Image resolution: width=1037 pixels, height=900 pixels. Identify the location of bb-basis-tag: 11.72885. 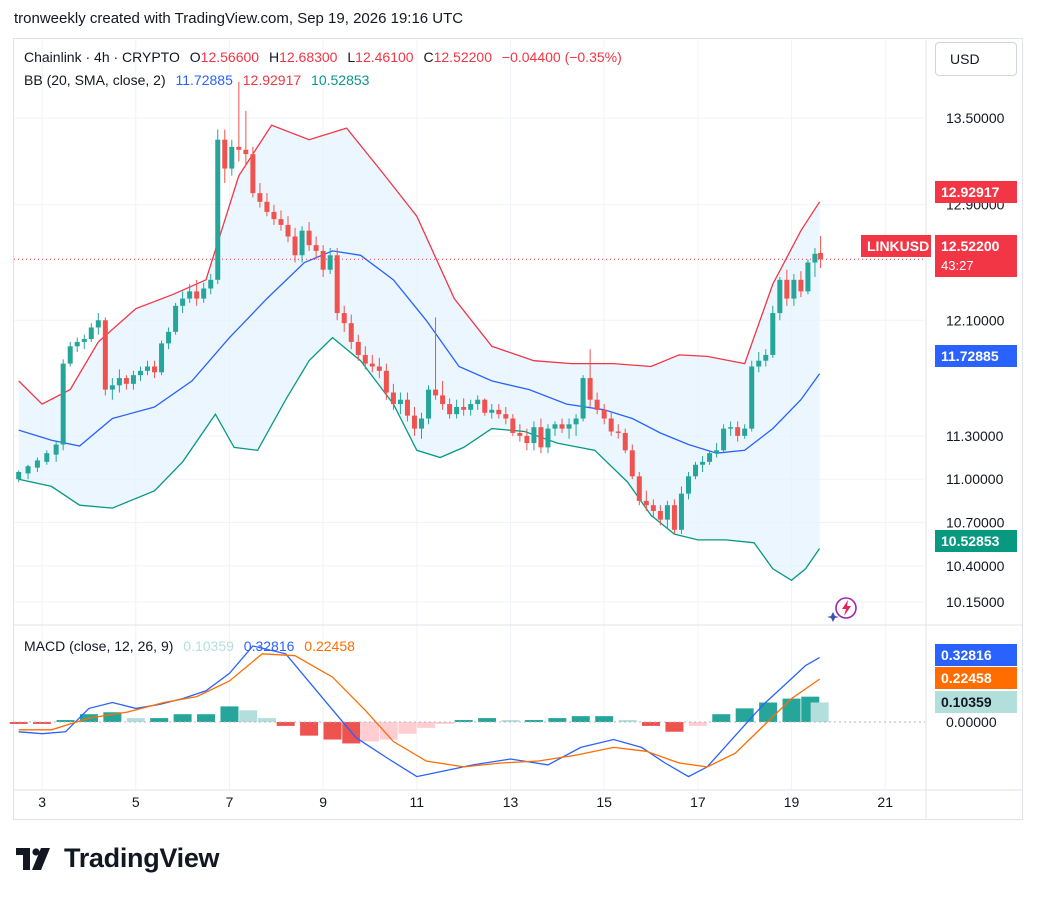
(976, 356).